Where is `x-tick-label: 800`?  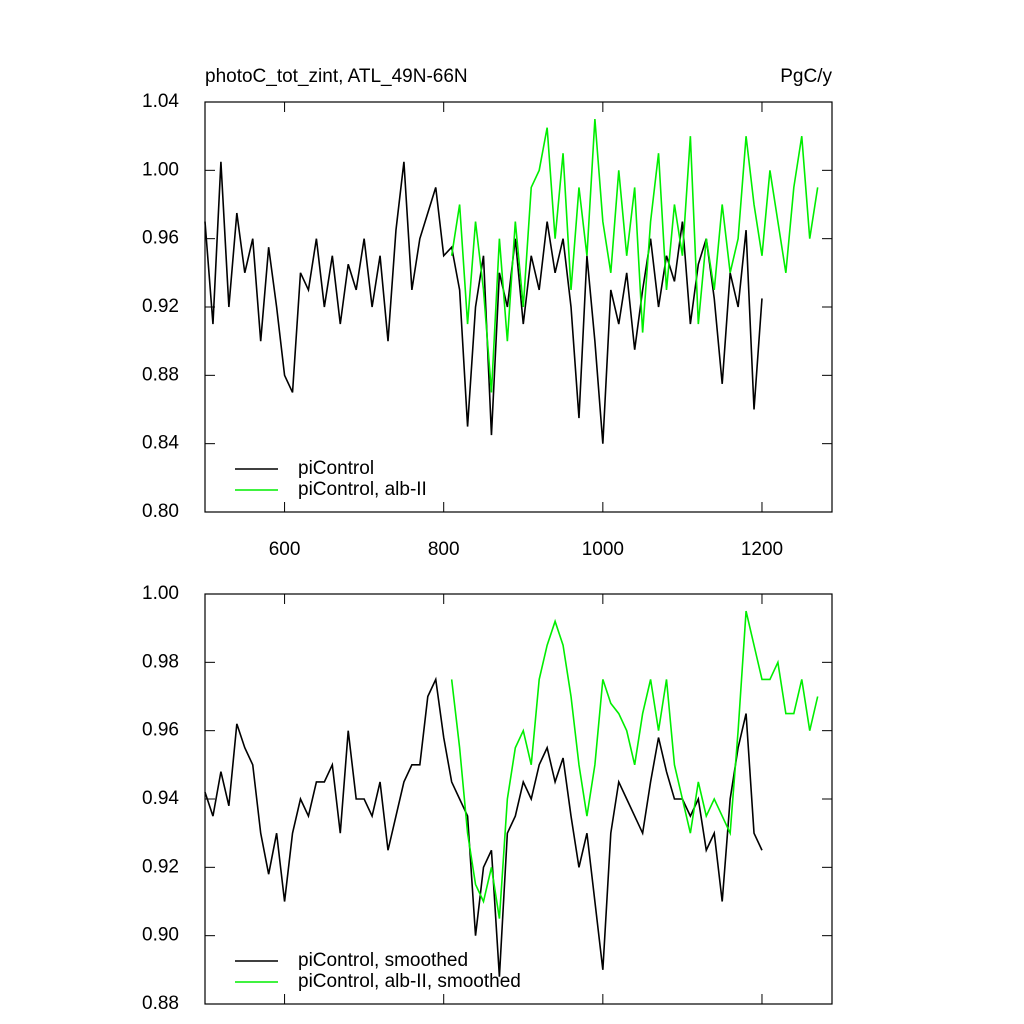
x-tick-label: 800 is located at coordinates (444, 549).